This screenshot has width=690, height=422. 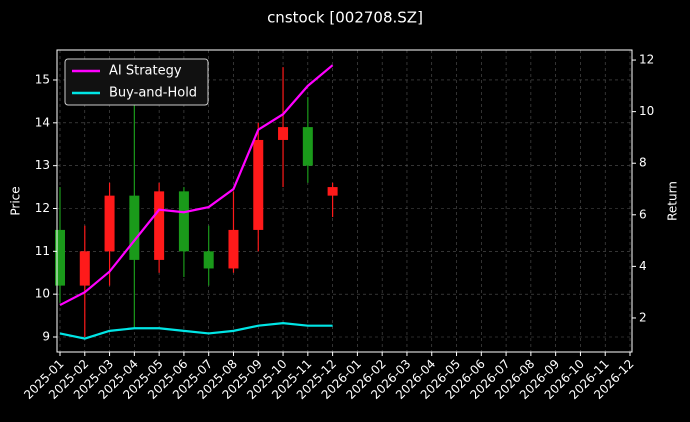 I want to click on y2-tick-label: 2, so click(x=643, y=317).